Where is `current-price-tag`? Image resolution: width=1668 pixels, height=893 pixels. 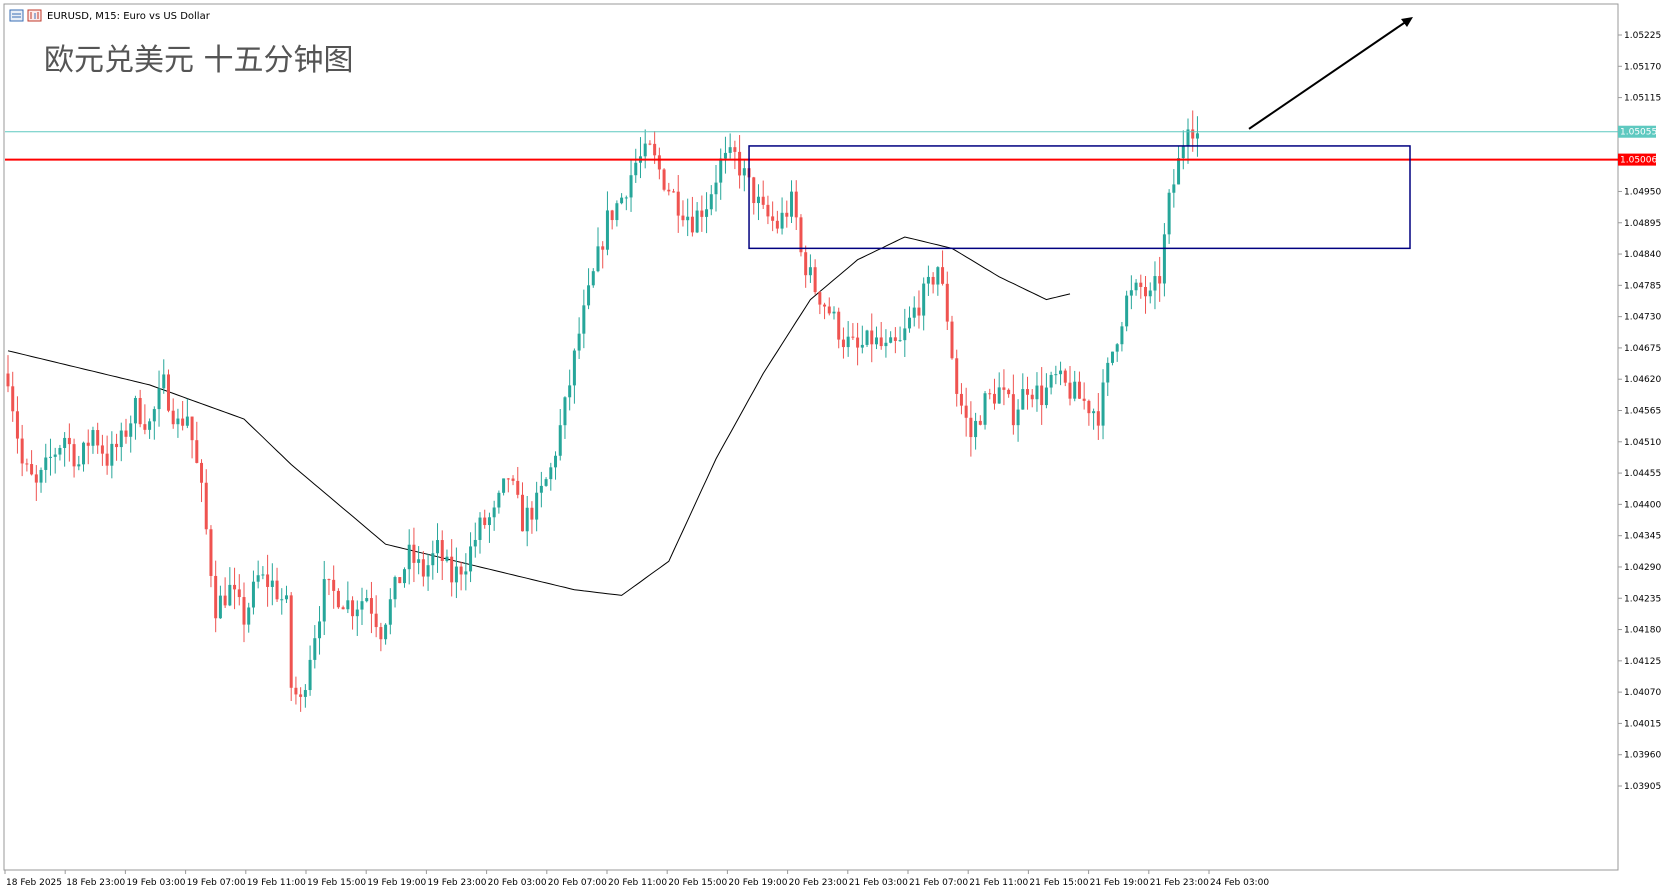 current-price-tag is located at coordinates (1637, 131).